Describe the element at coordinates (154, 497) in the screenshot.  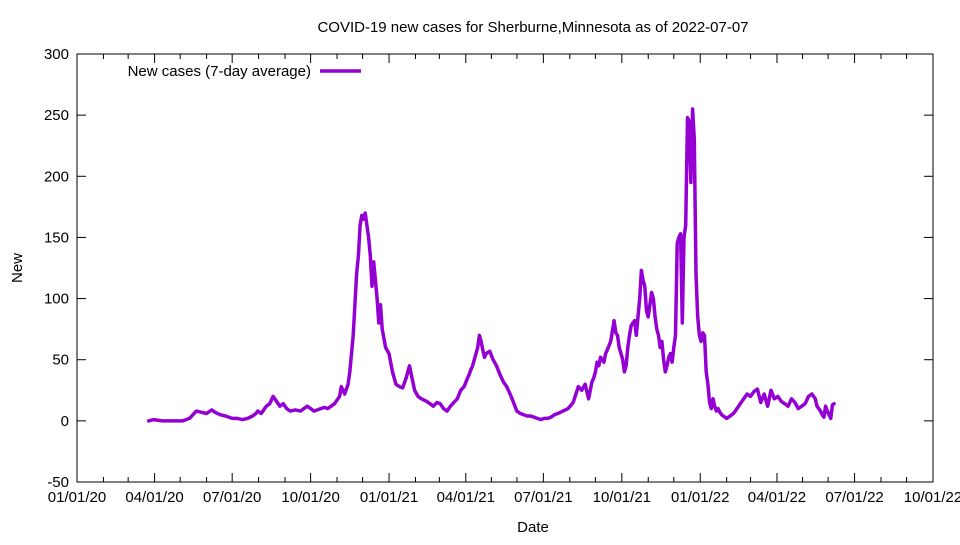
I see `x-tick-label: 04/01/20` at that location.